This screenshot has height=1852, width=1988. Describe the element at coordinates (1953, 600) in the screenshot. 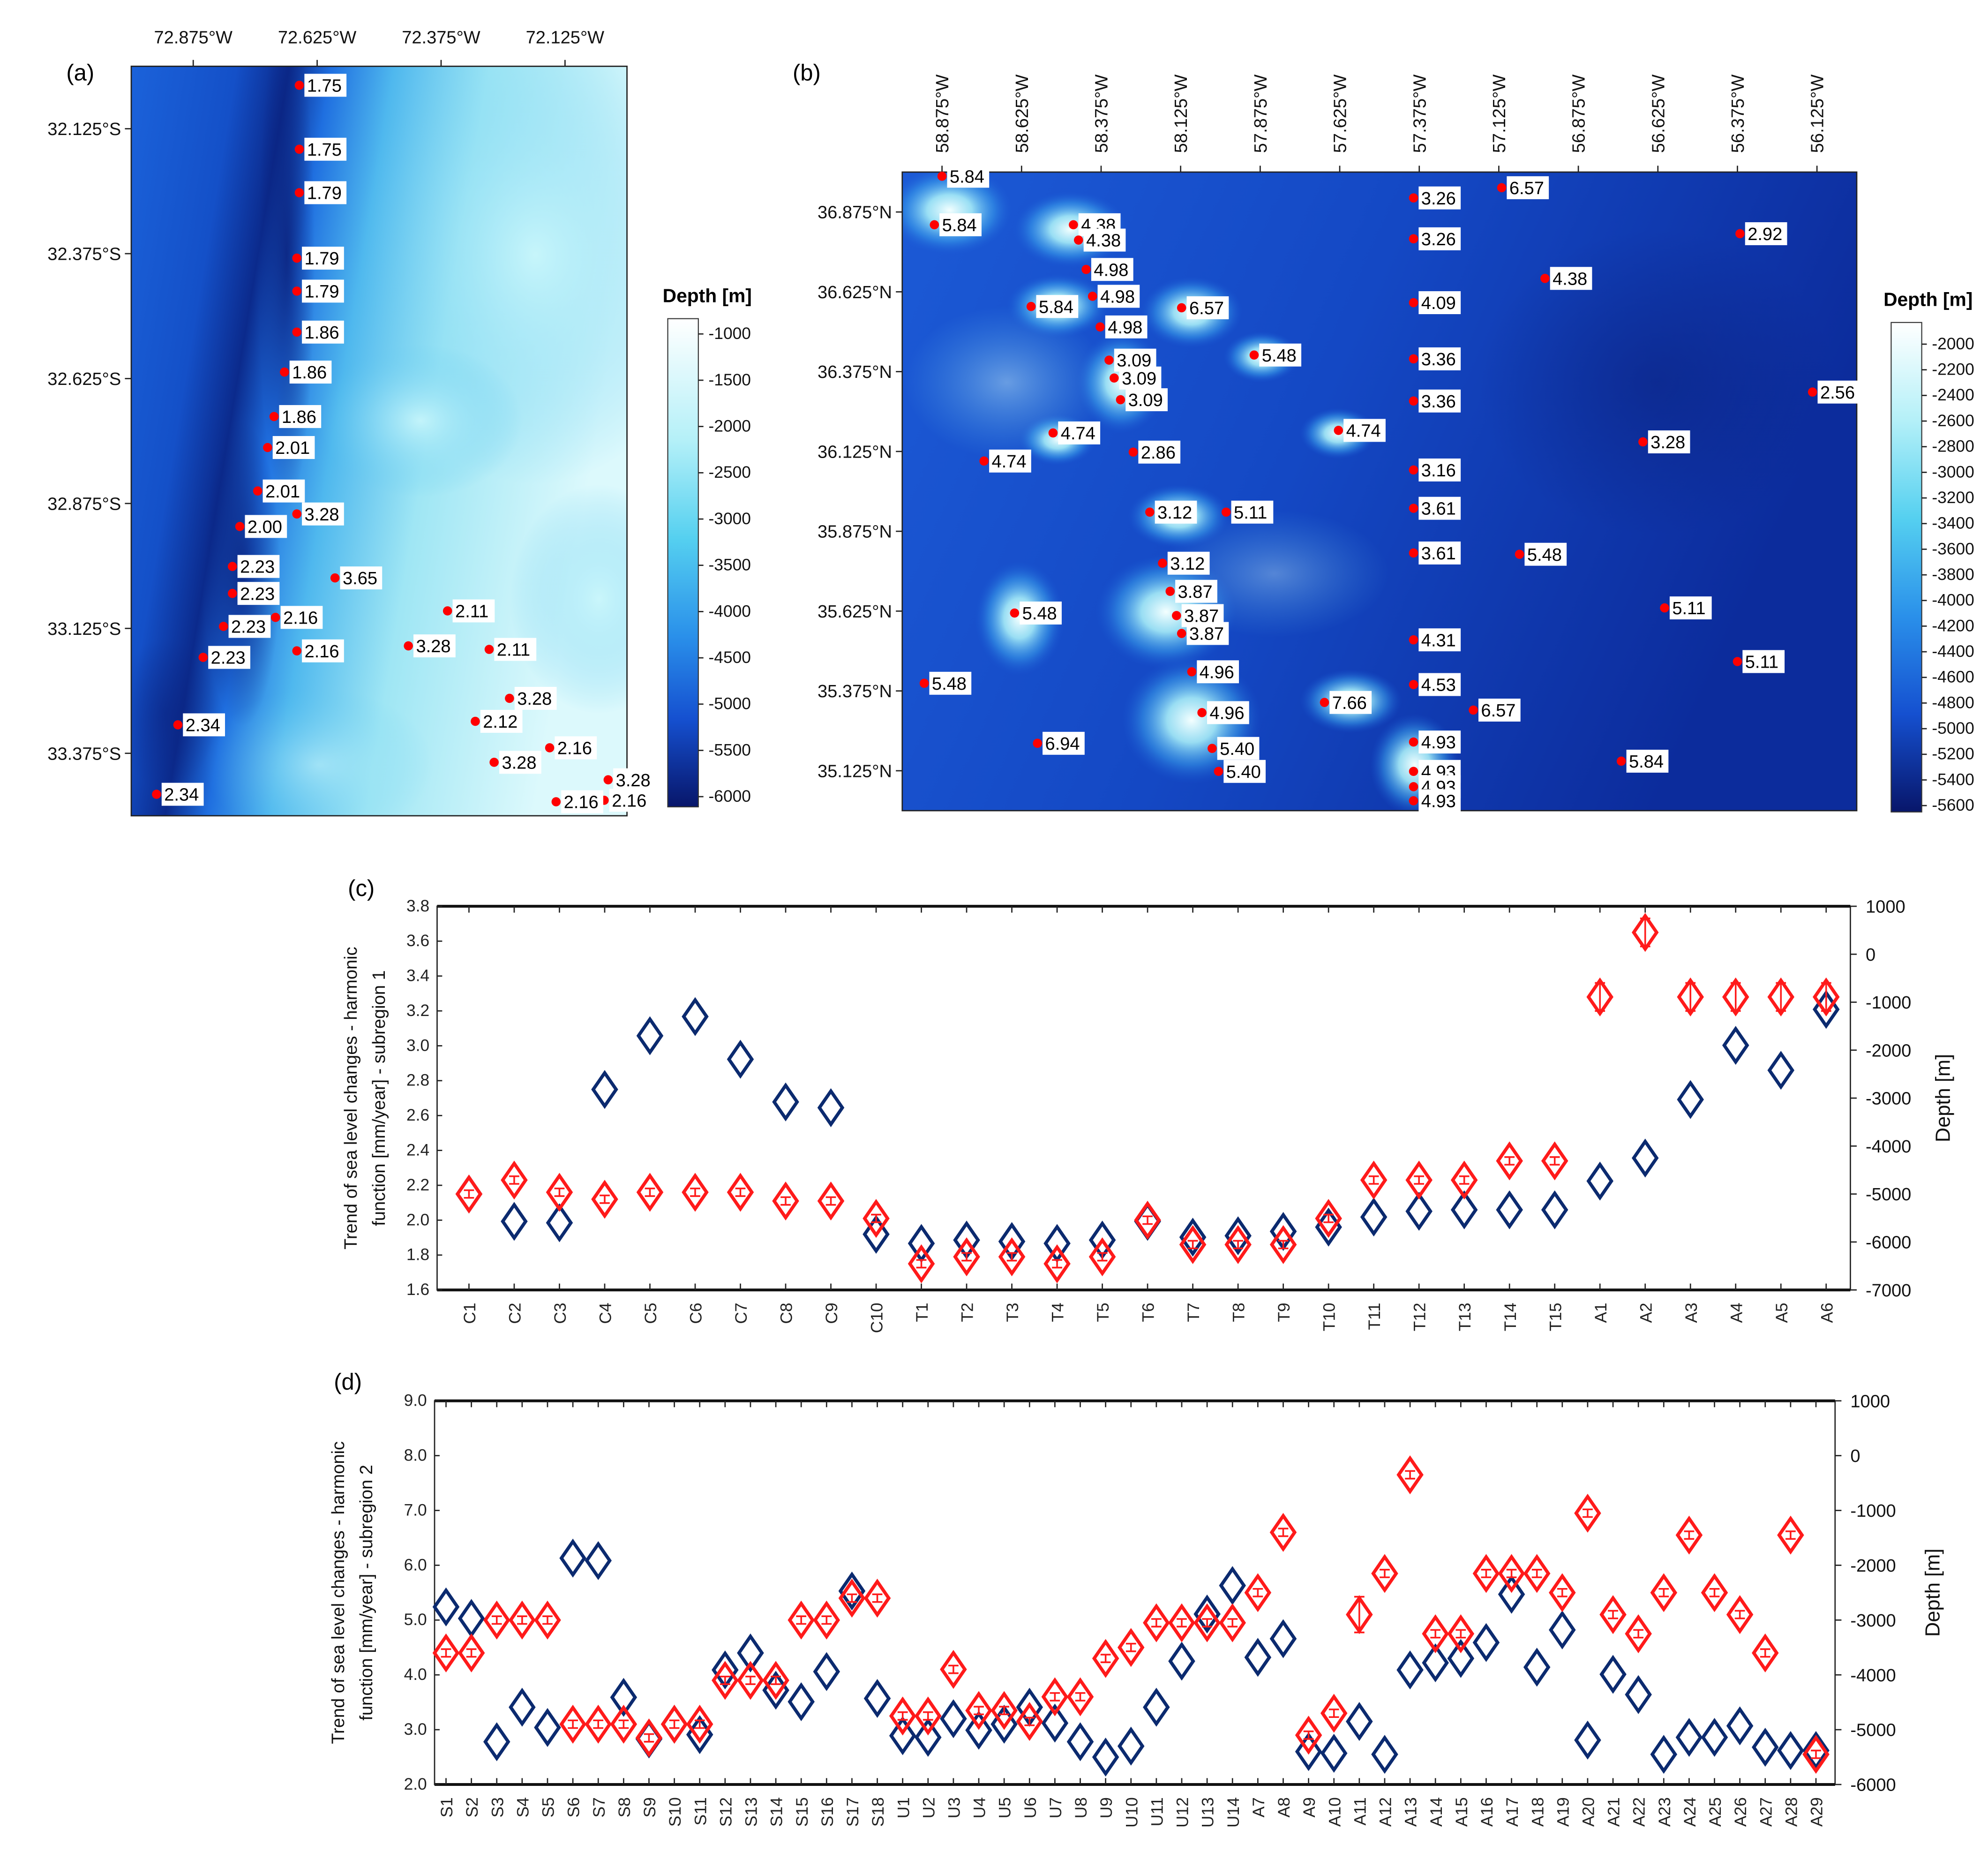

I see `colorbar-tick-label: -4000` at that location.